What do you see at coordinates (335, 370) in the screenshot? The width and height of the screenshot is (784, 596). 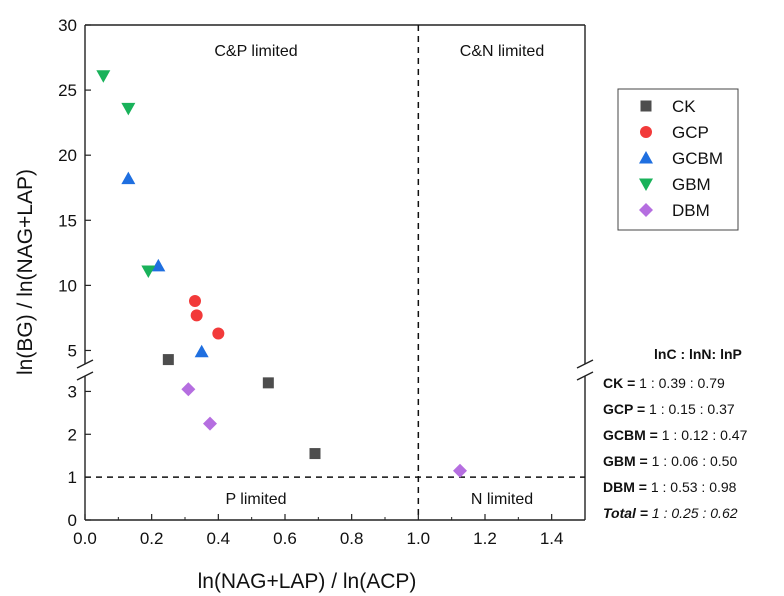 I see `axis-break-marks` at bounding box center [335, 370].